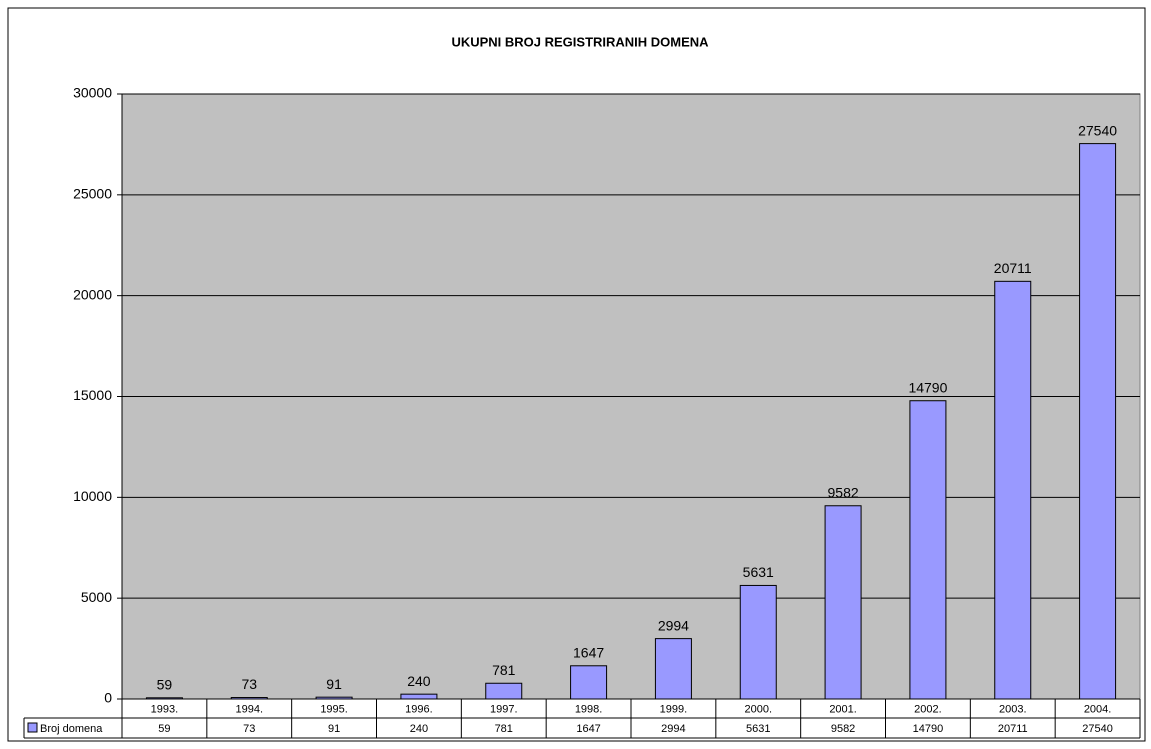  What do you see at coordinates (1013, 268) in the screenshot?
I see `data-label: 20711` at bounding box center [1013, 268].